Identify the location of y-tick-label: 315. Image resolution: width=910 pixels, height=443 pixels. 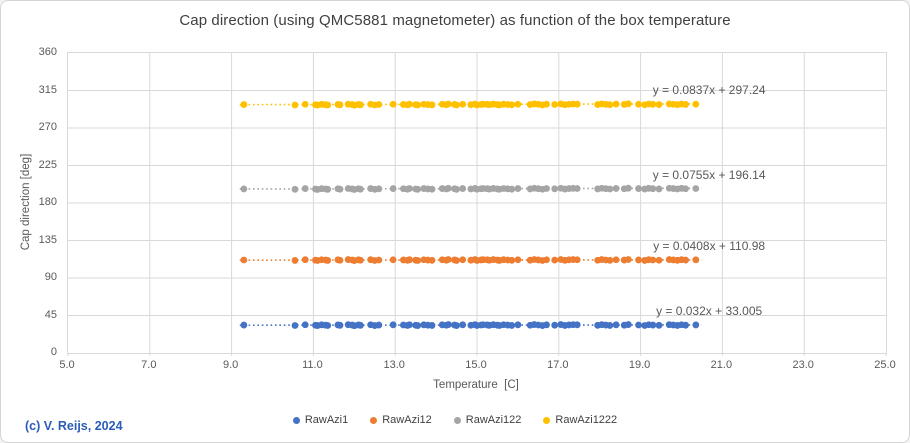
(47, 89).